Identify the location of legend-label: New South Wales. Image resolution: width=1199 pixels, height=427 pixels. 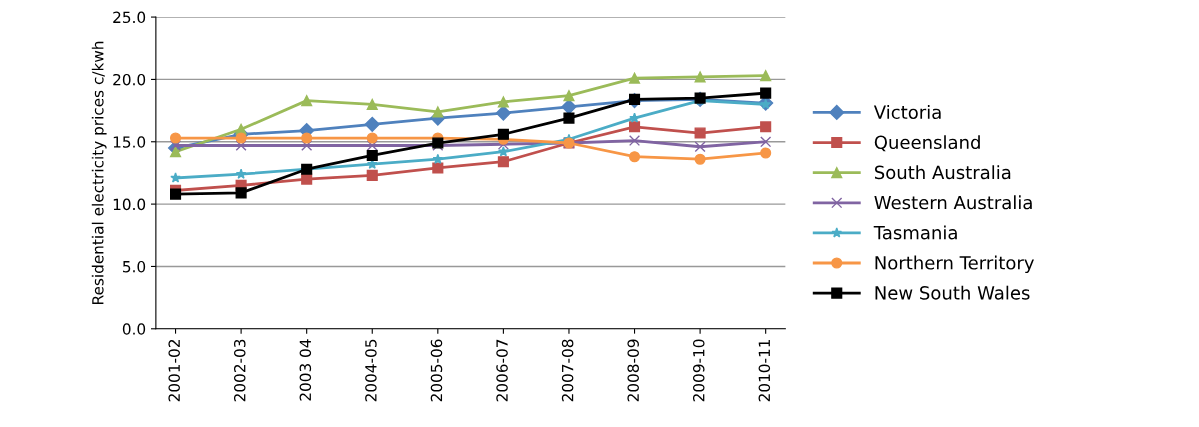
(952, 292).